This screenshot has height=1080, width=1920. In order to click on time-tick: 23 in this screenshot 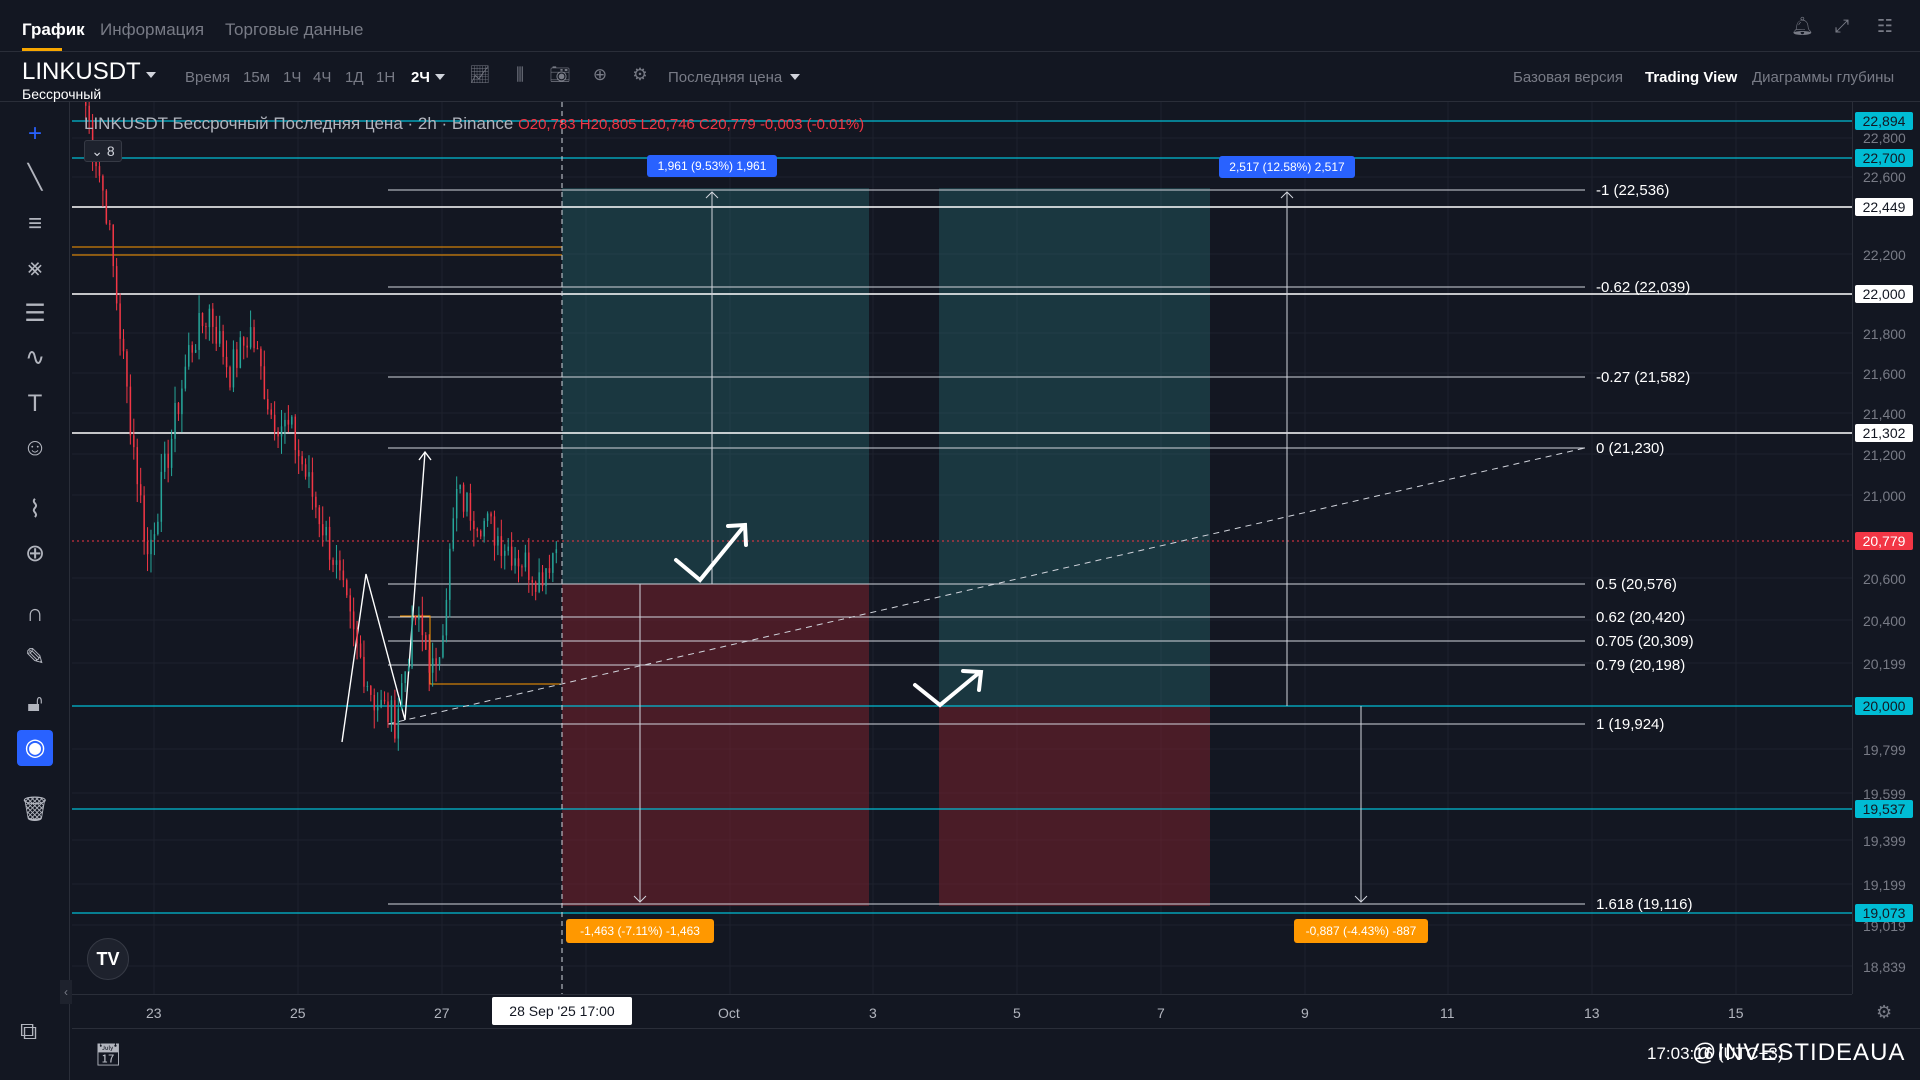, I will do `click(154, 1013)`.